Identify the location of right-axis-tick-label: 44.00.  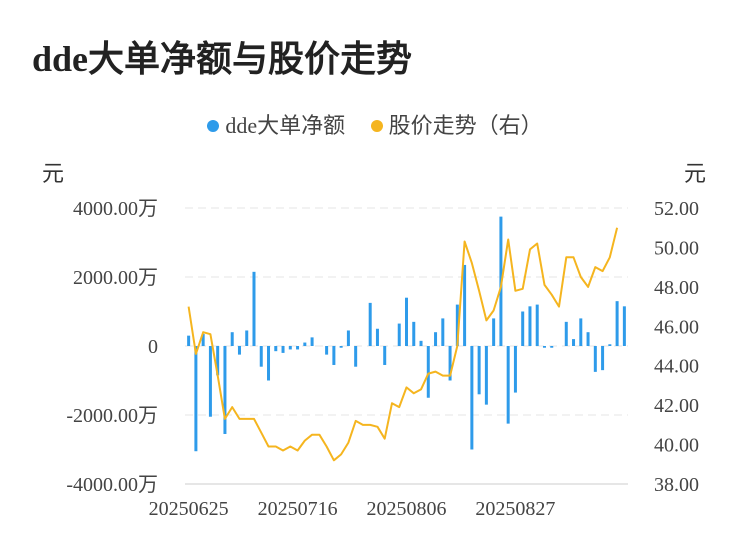
(676, 367).